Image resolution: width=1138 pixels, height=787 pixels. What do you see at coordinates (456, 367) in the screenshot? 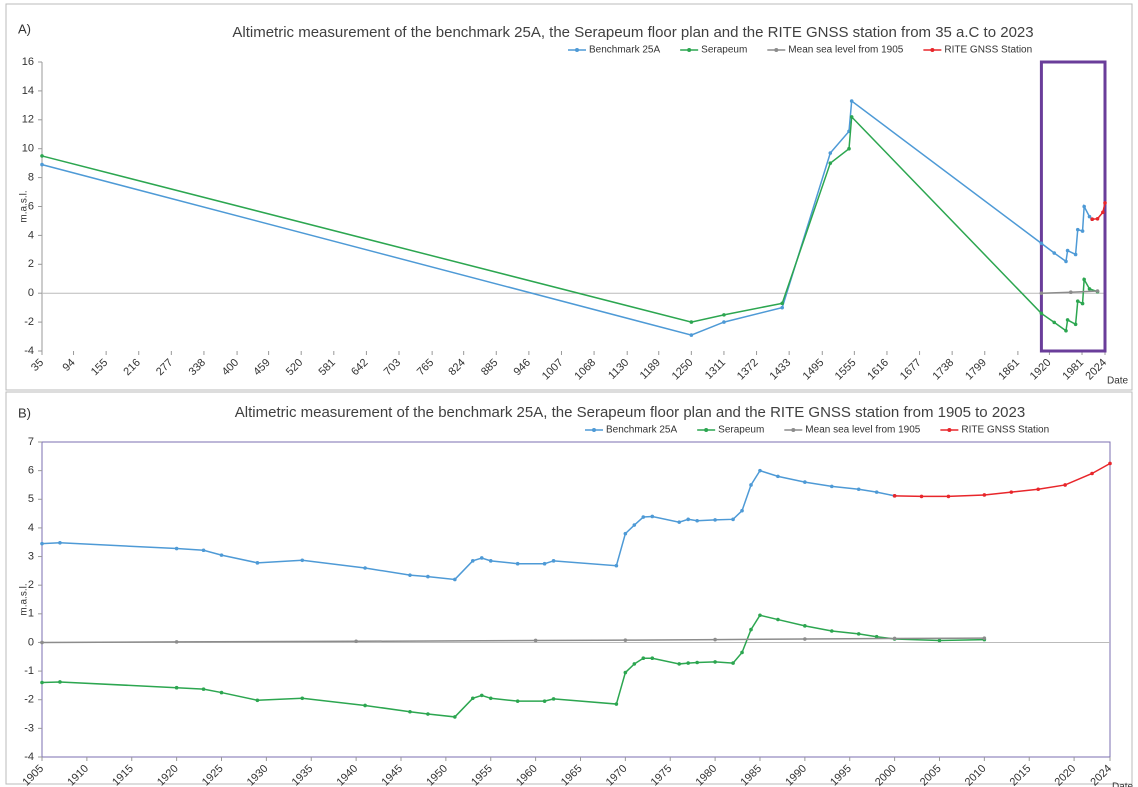
I see `x-tick-label: 824` at bounding box center [456, 367].